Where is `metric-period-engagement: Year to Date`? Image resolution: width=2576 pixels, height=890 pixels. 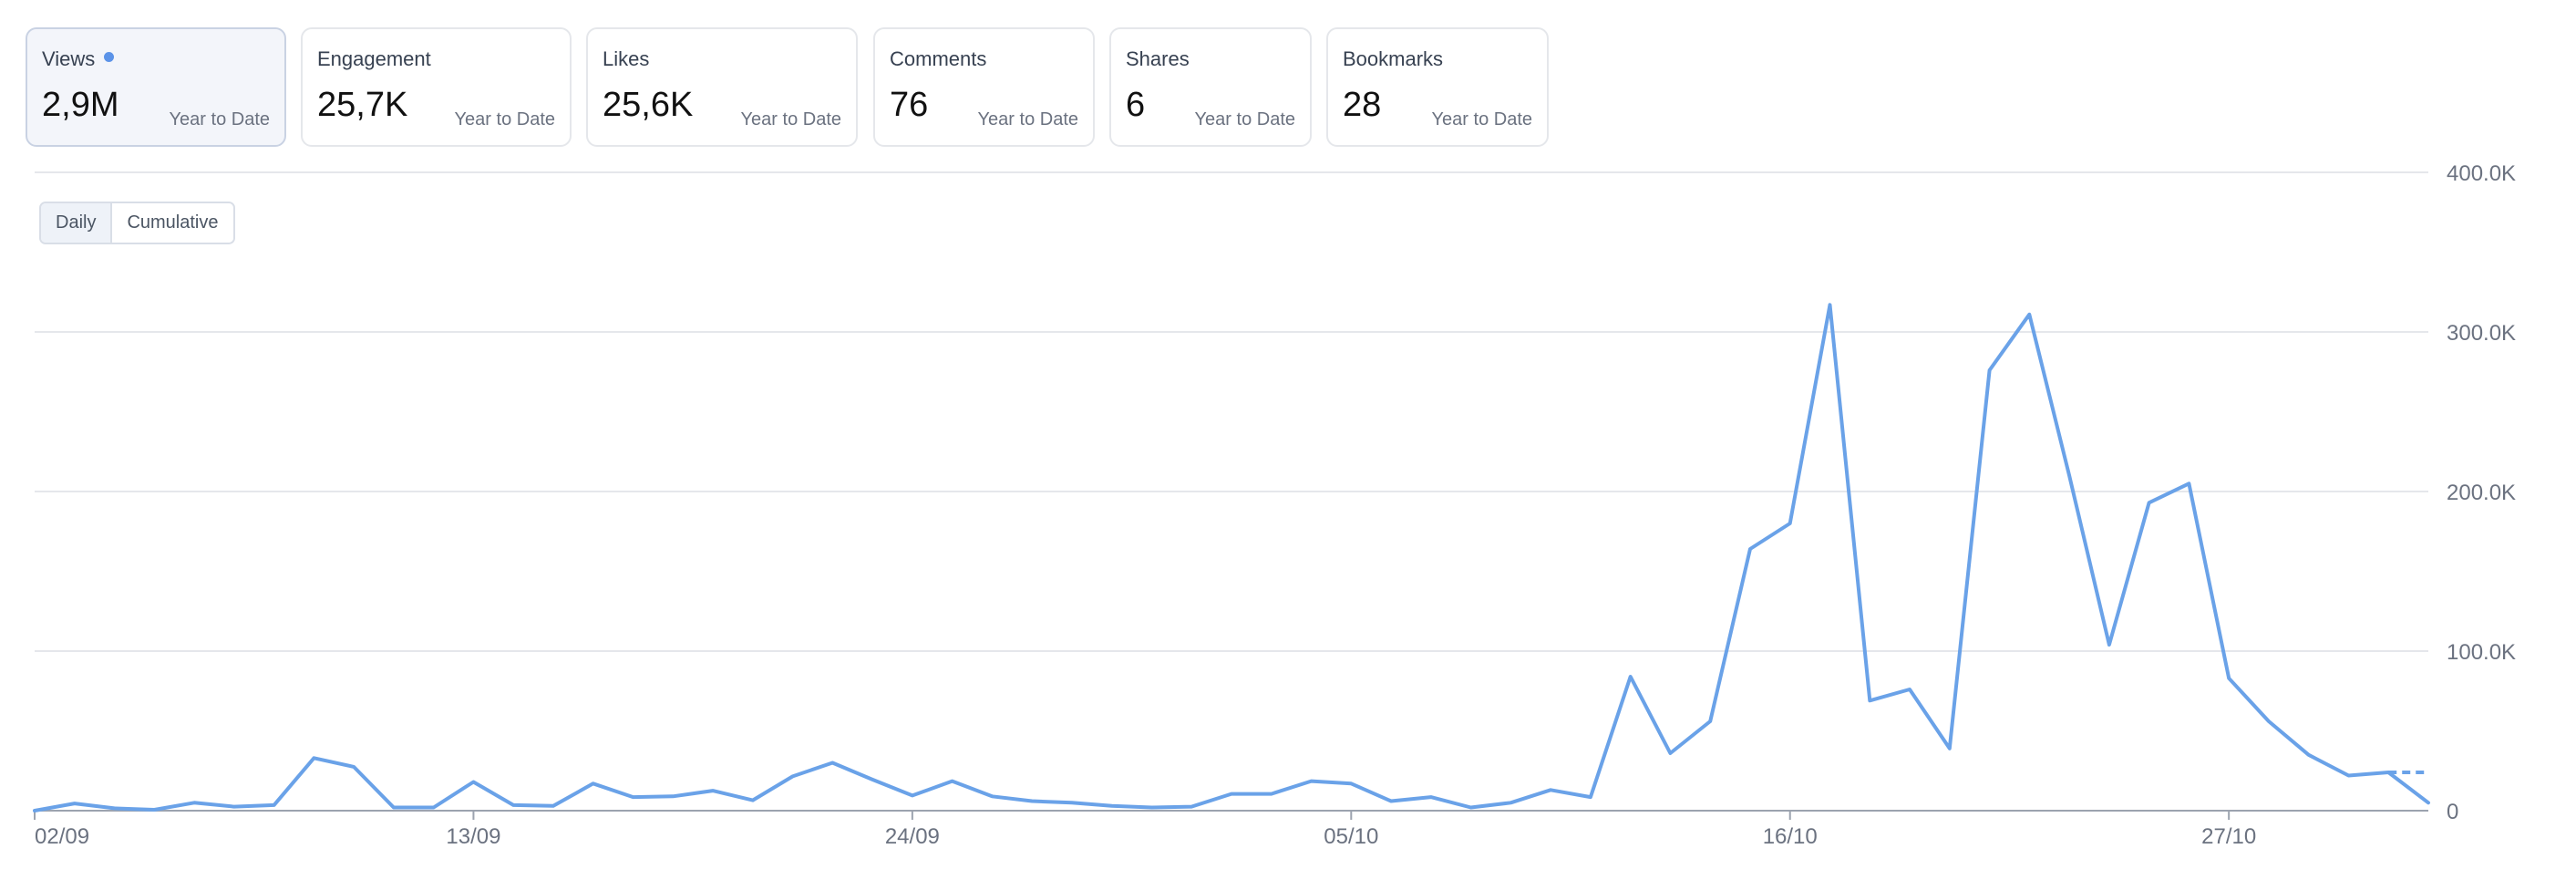 metric-period-engagement: Year to Date is located at coordinates (504, 119).